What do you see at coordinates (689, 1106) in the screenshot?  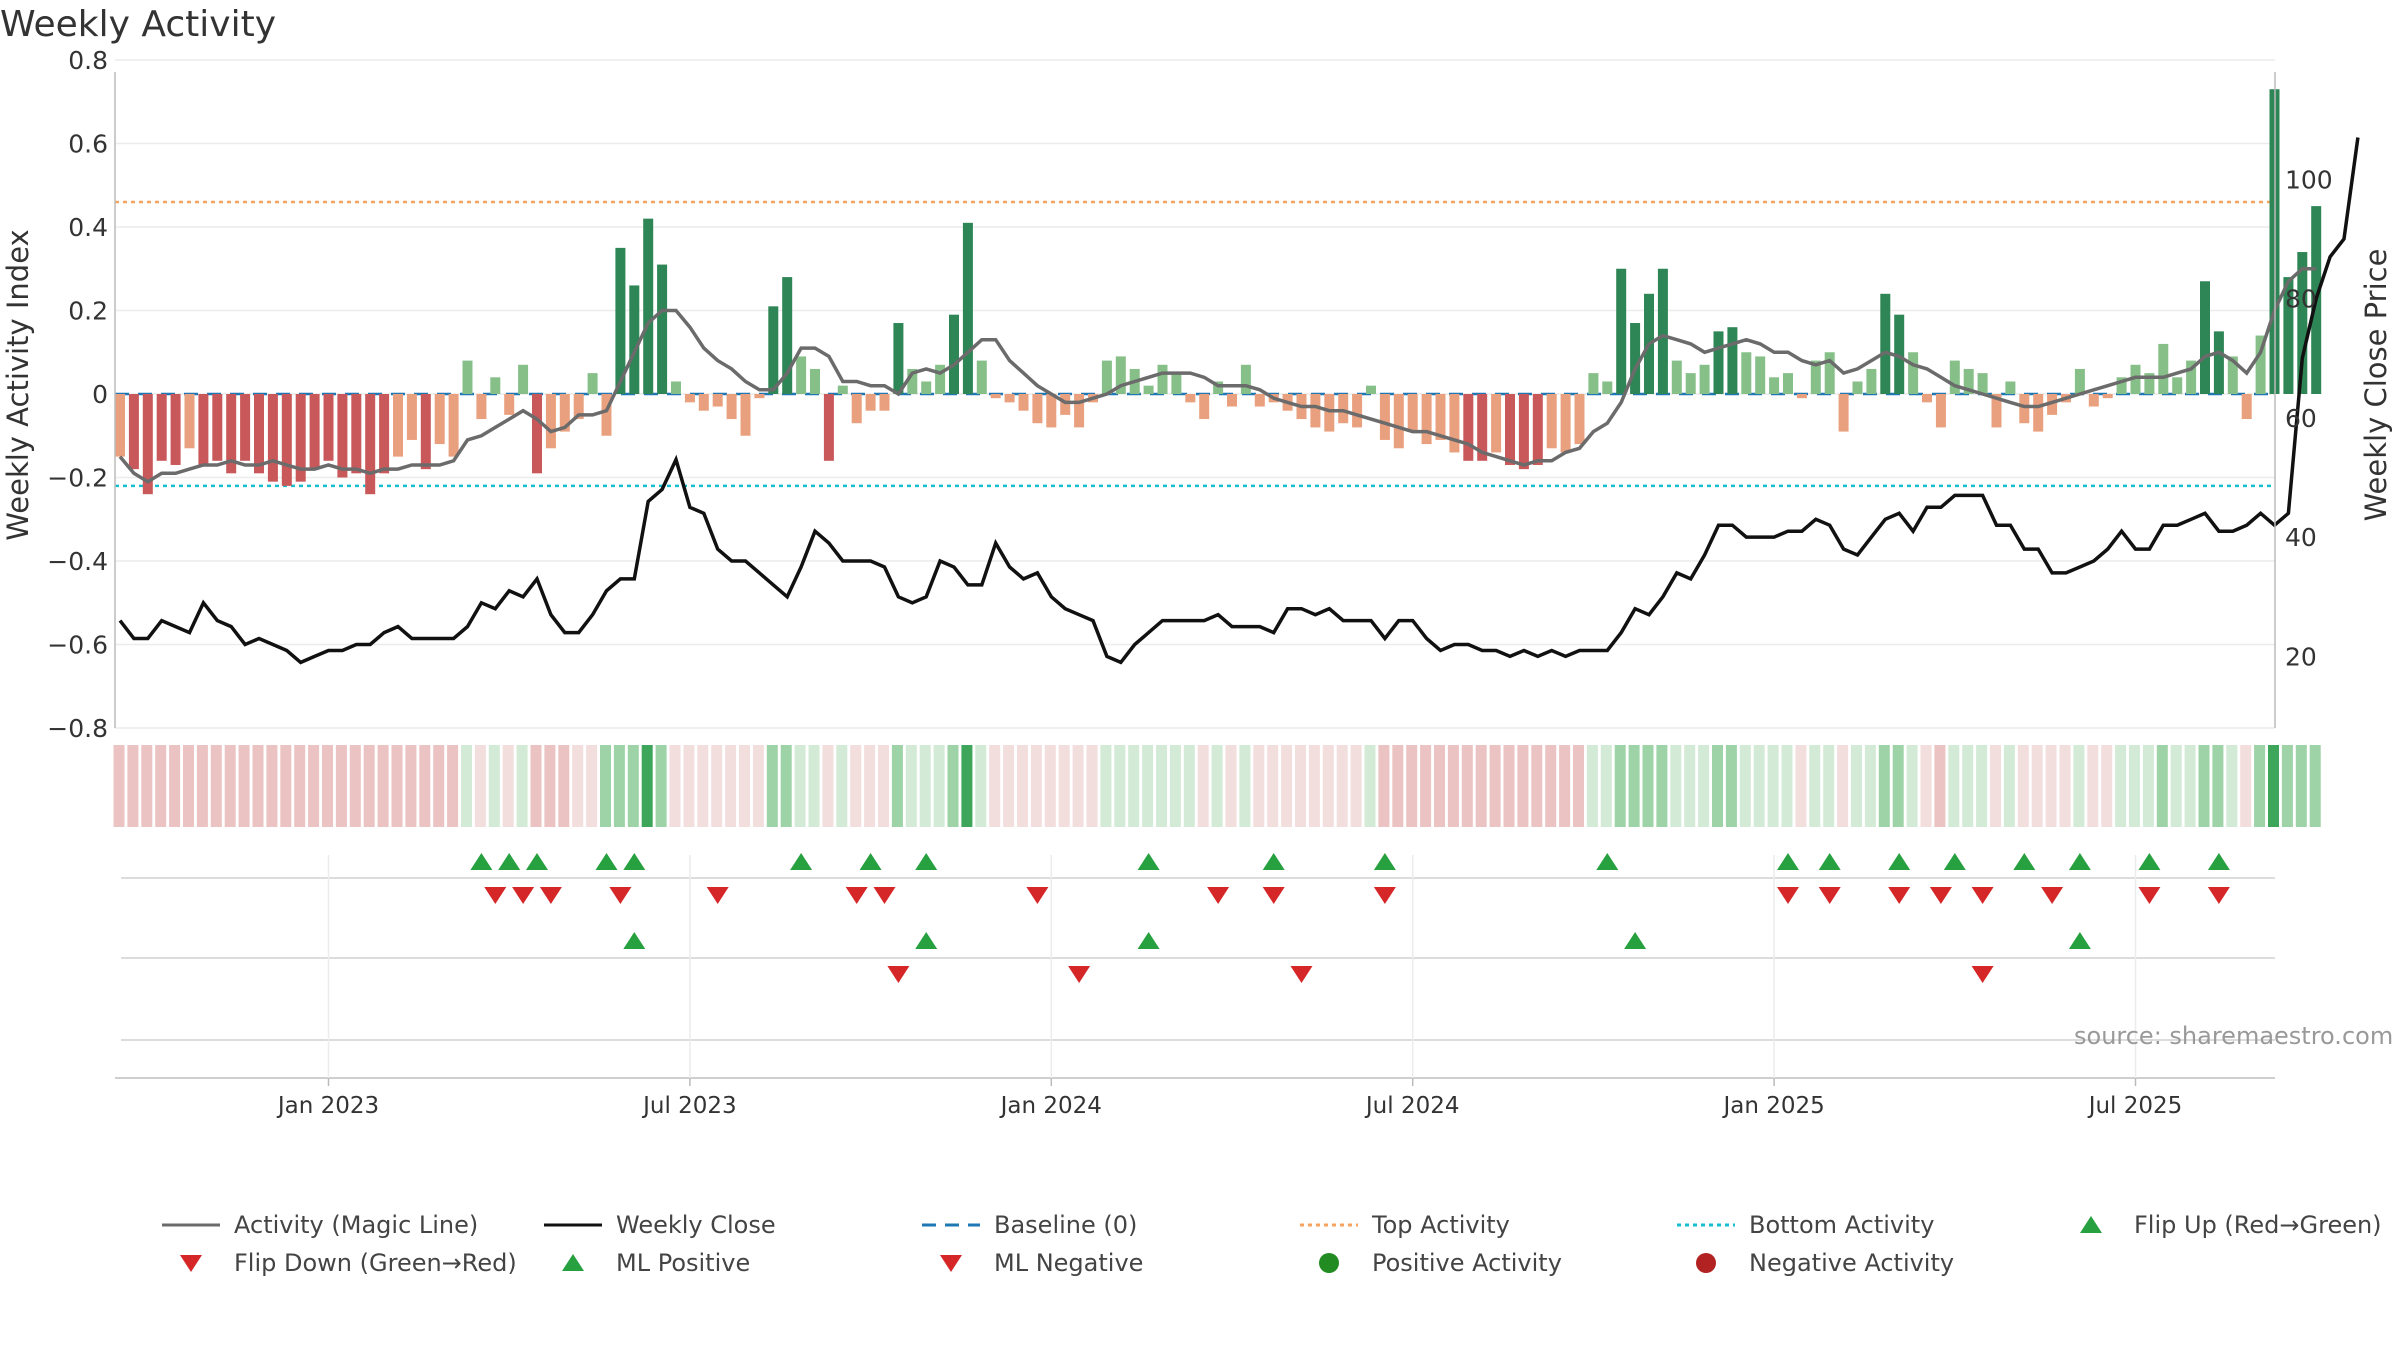 I see `x-tick-label: Jul 2023` at bounding box center [689, 1106].